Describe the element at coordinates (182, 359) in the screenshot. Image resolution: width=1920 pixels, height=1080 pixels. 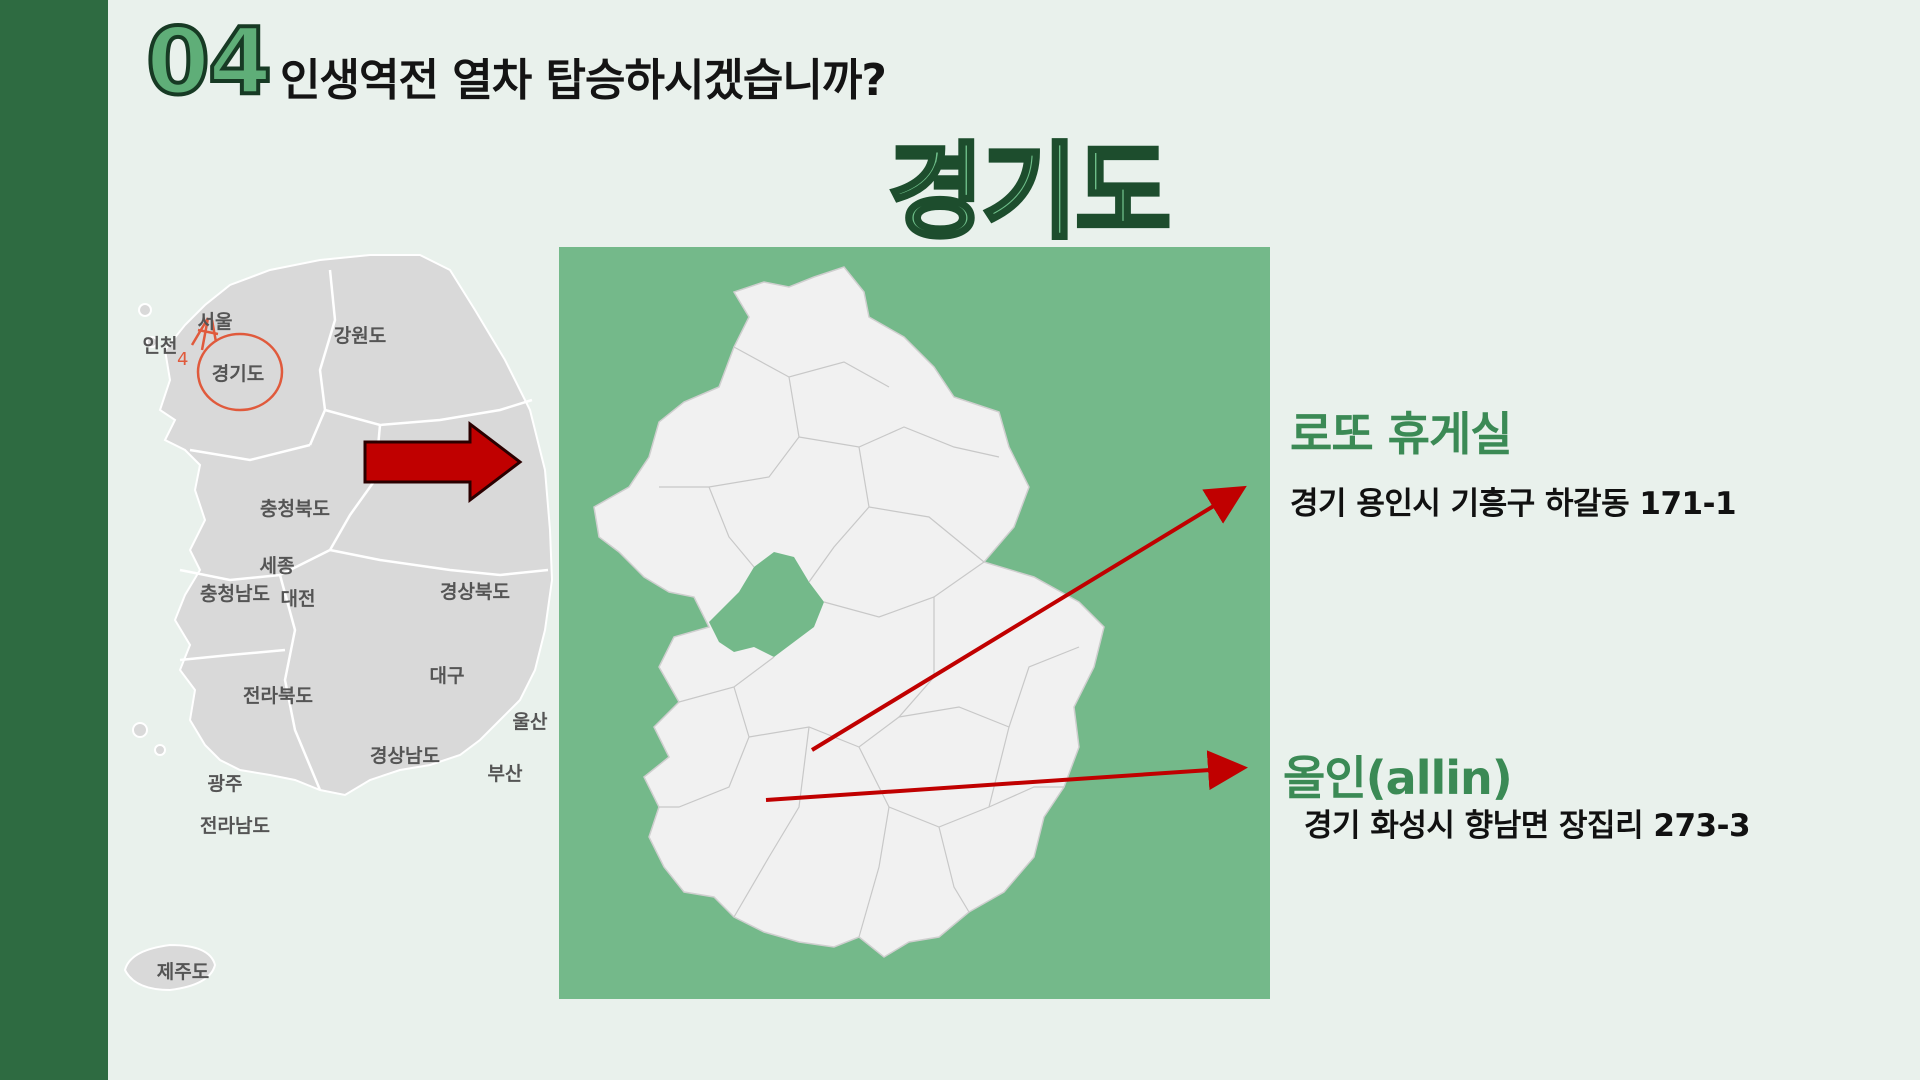
I see `annotation-number: 4` at that location.